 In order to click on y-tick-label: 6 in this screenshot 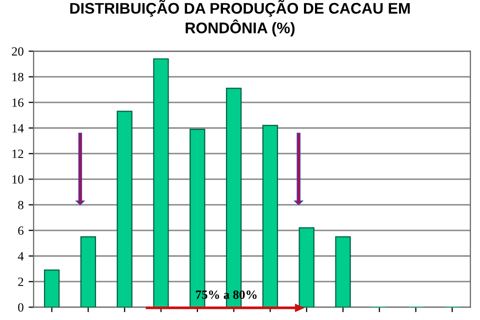, I will do `click(21, 230)`.